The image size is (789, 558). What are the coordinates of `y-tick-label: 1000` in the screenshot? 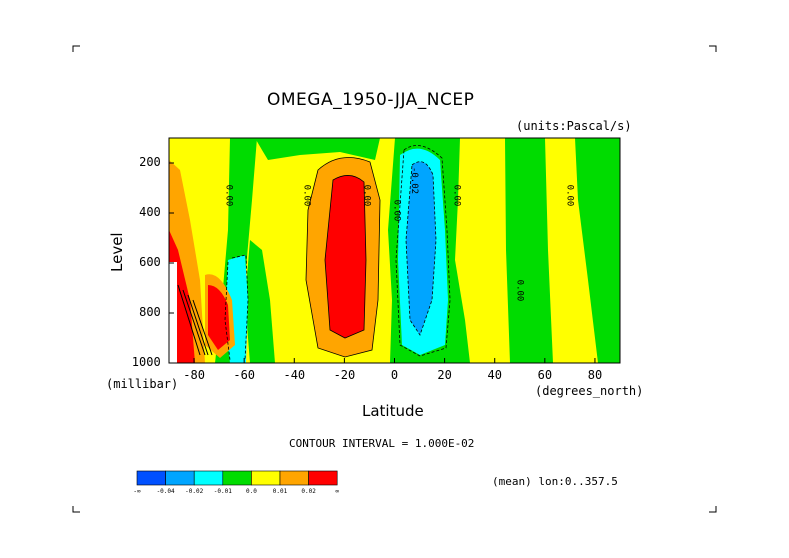 It's located at (146, 362).